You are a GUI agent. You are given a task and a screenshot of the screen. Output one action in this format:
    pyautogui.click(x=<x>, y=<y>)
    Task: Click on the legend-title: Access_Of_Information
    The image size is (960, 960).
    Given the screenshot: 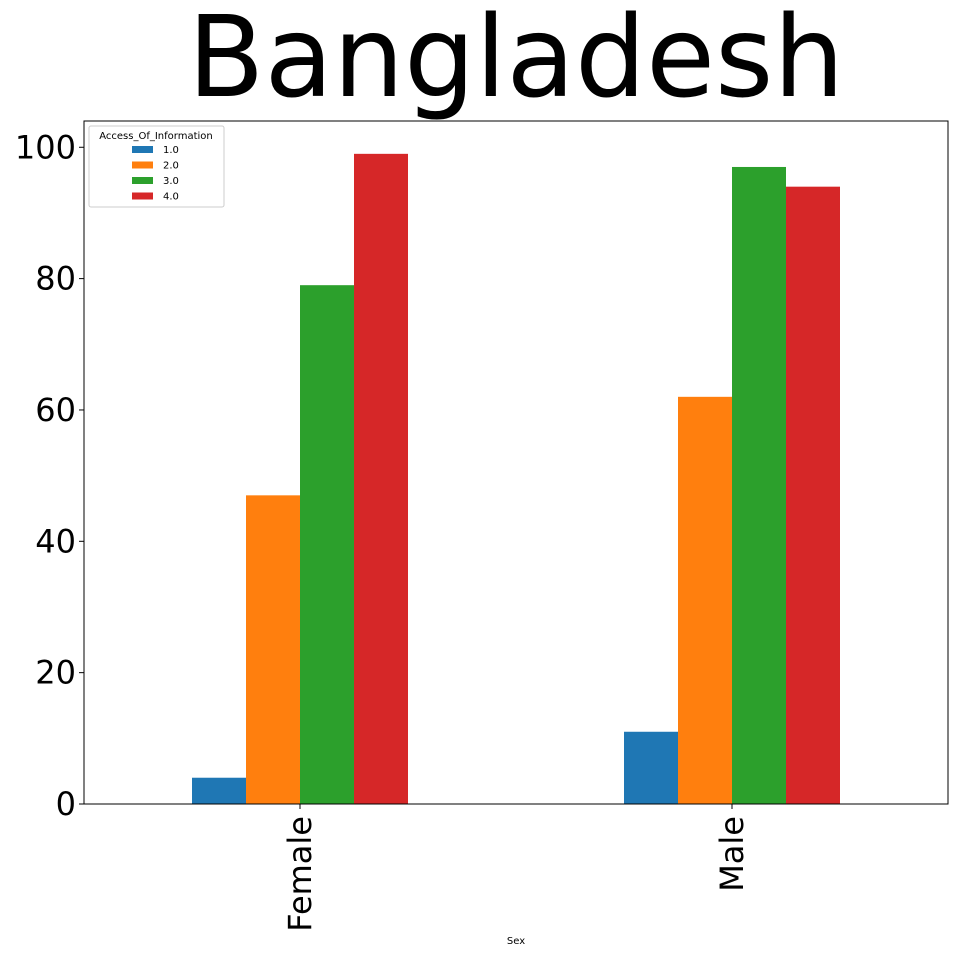 What is the action you would take?
    pyautogui.click(x=156, y=136)
    